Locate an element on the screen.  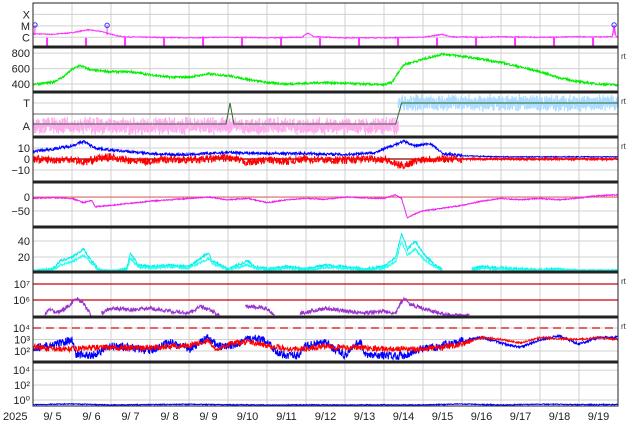
x-axis-year: 2025 is located at coordinates (15, 417).